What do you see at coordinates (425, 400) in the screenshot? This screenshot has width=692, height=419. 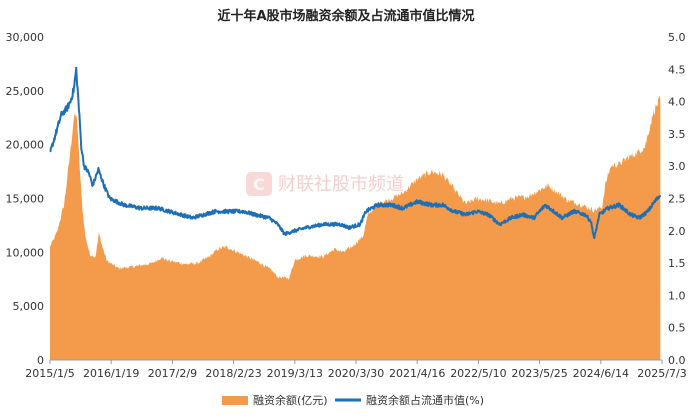 I see `legend-label-ratio: 融资余额占流通市值(%)` at bounding box center [425, 400].